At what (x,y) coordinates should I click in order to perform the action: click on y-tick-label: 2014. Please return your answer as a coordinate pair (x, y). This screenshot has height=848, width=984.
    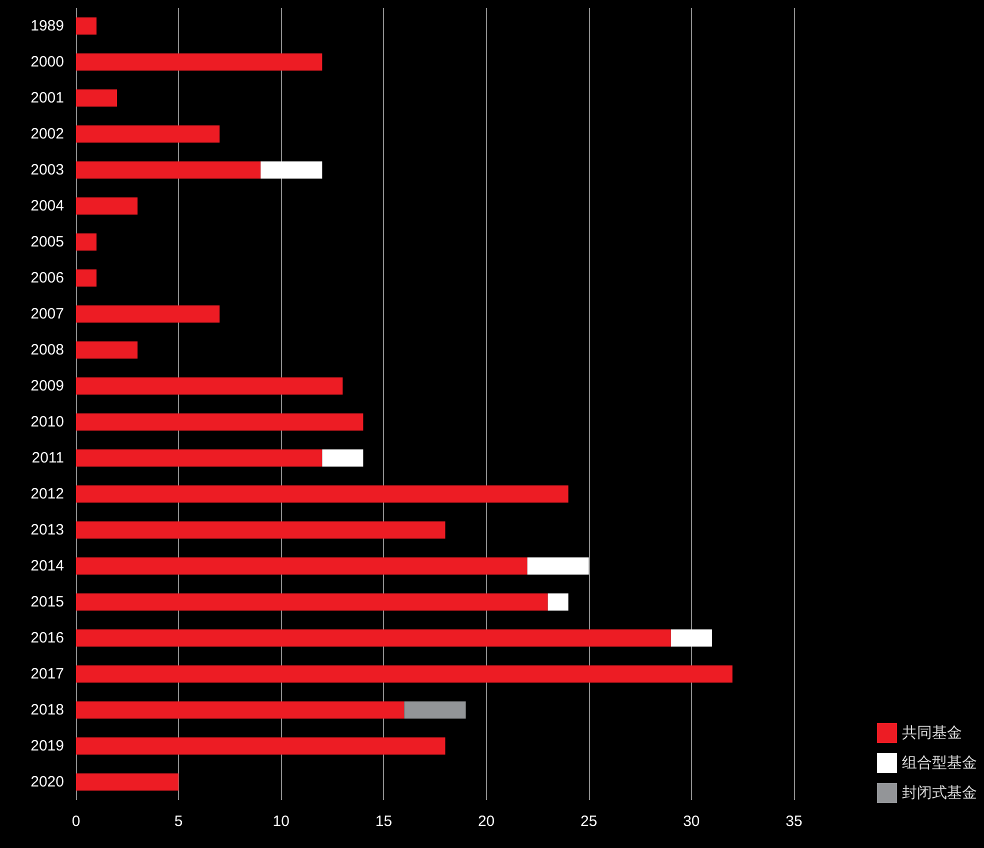
    Looking at the image, I should click on (47, 566).